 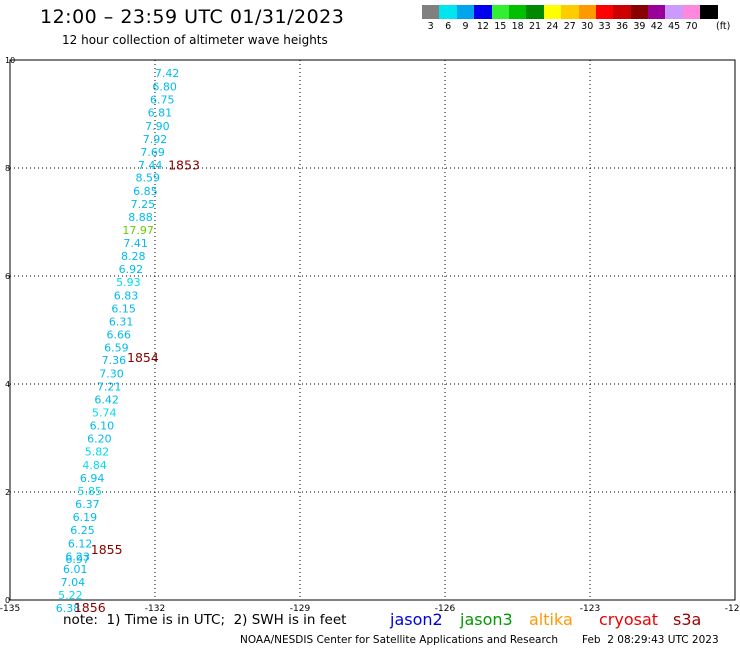 I want to click on wave-height-label: 6.97, so click(x=77, y=559).